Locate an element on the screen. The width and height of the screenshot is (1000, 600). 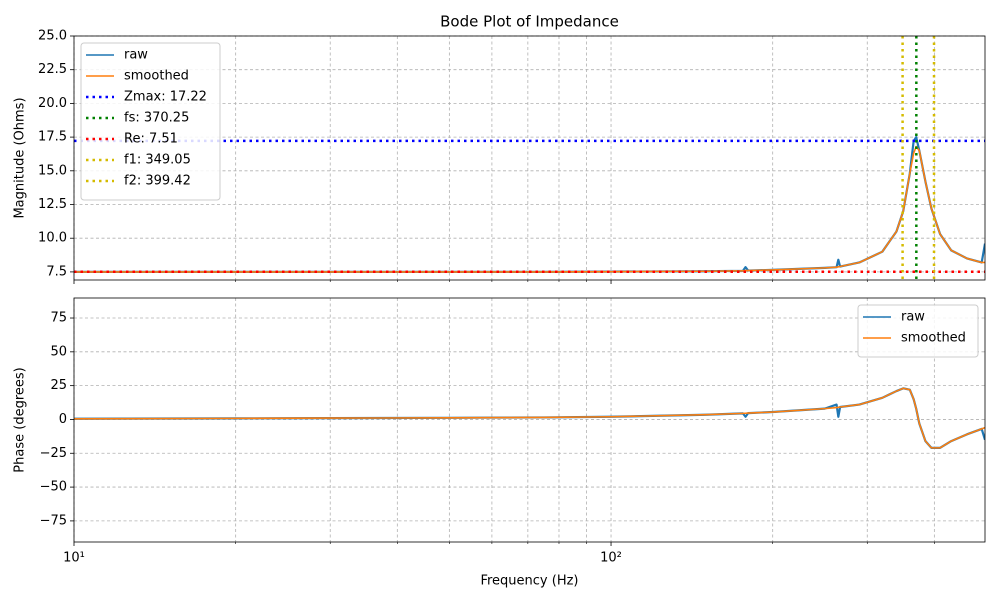
y-tick-label: 50 is located at coordinates (58, 351).